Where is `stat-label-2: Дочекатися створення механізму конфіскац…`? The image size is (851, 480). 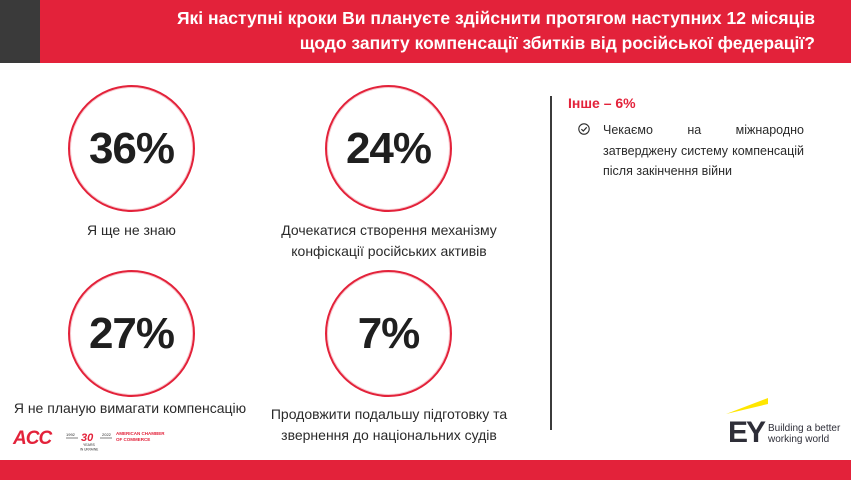 stat-label-2: Дочекатися створення механізму конфіскац… is located at coordinates (389, 241).